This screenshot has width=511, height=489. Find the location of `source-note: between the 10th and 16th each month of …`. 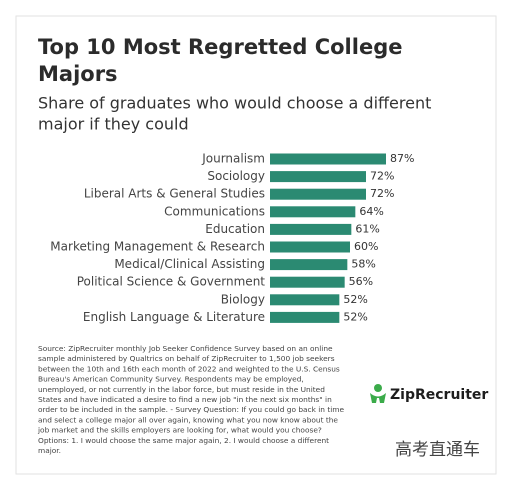

source-note: between the 10th and 16th each month of … is located at coordinates (189, 368).